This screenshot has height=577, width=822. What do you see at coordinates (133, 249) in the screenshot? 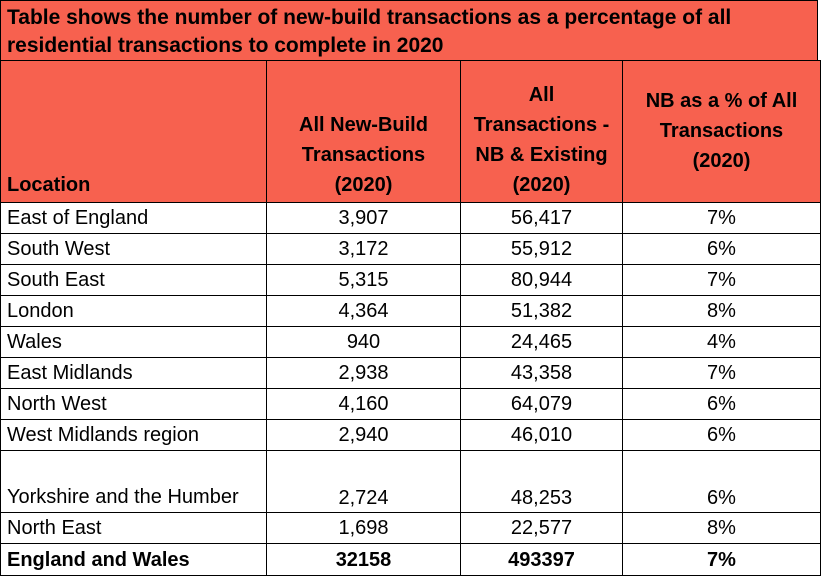
I see `cell-location: South West` at bounding box center [133, 249].